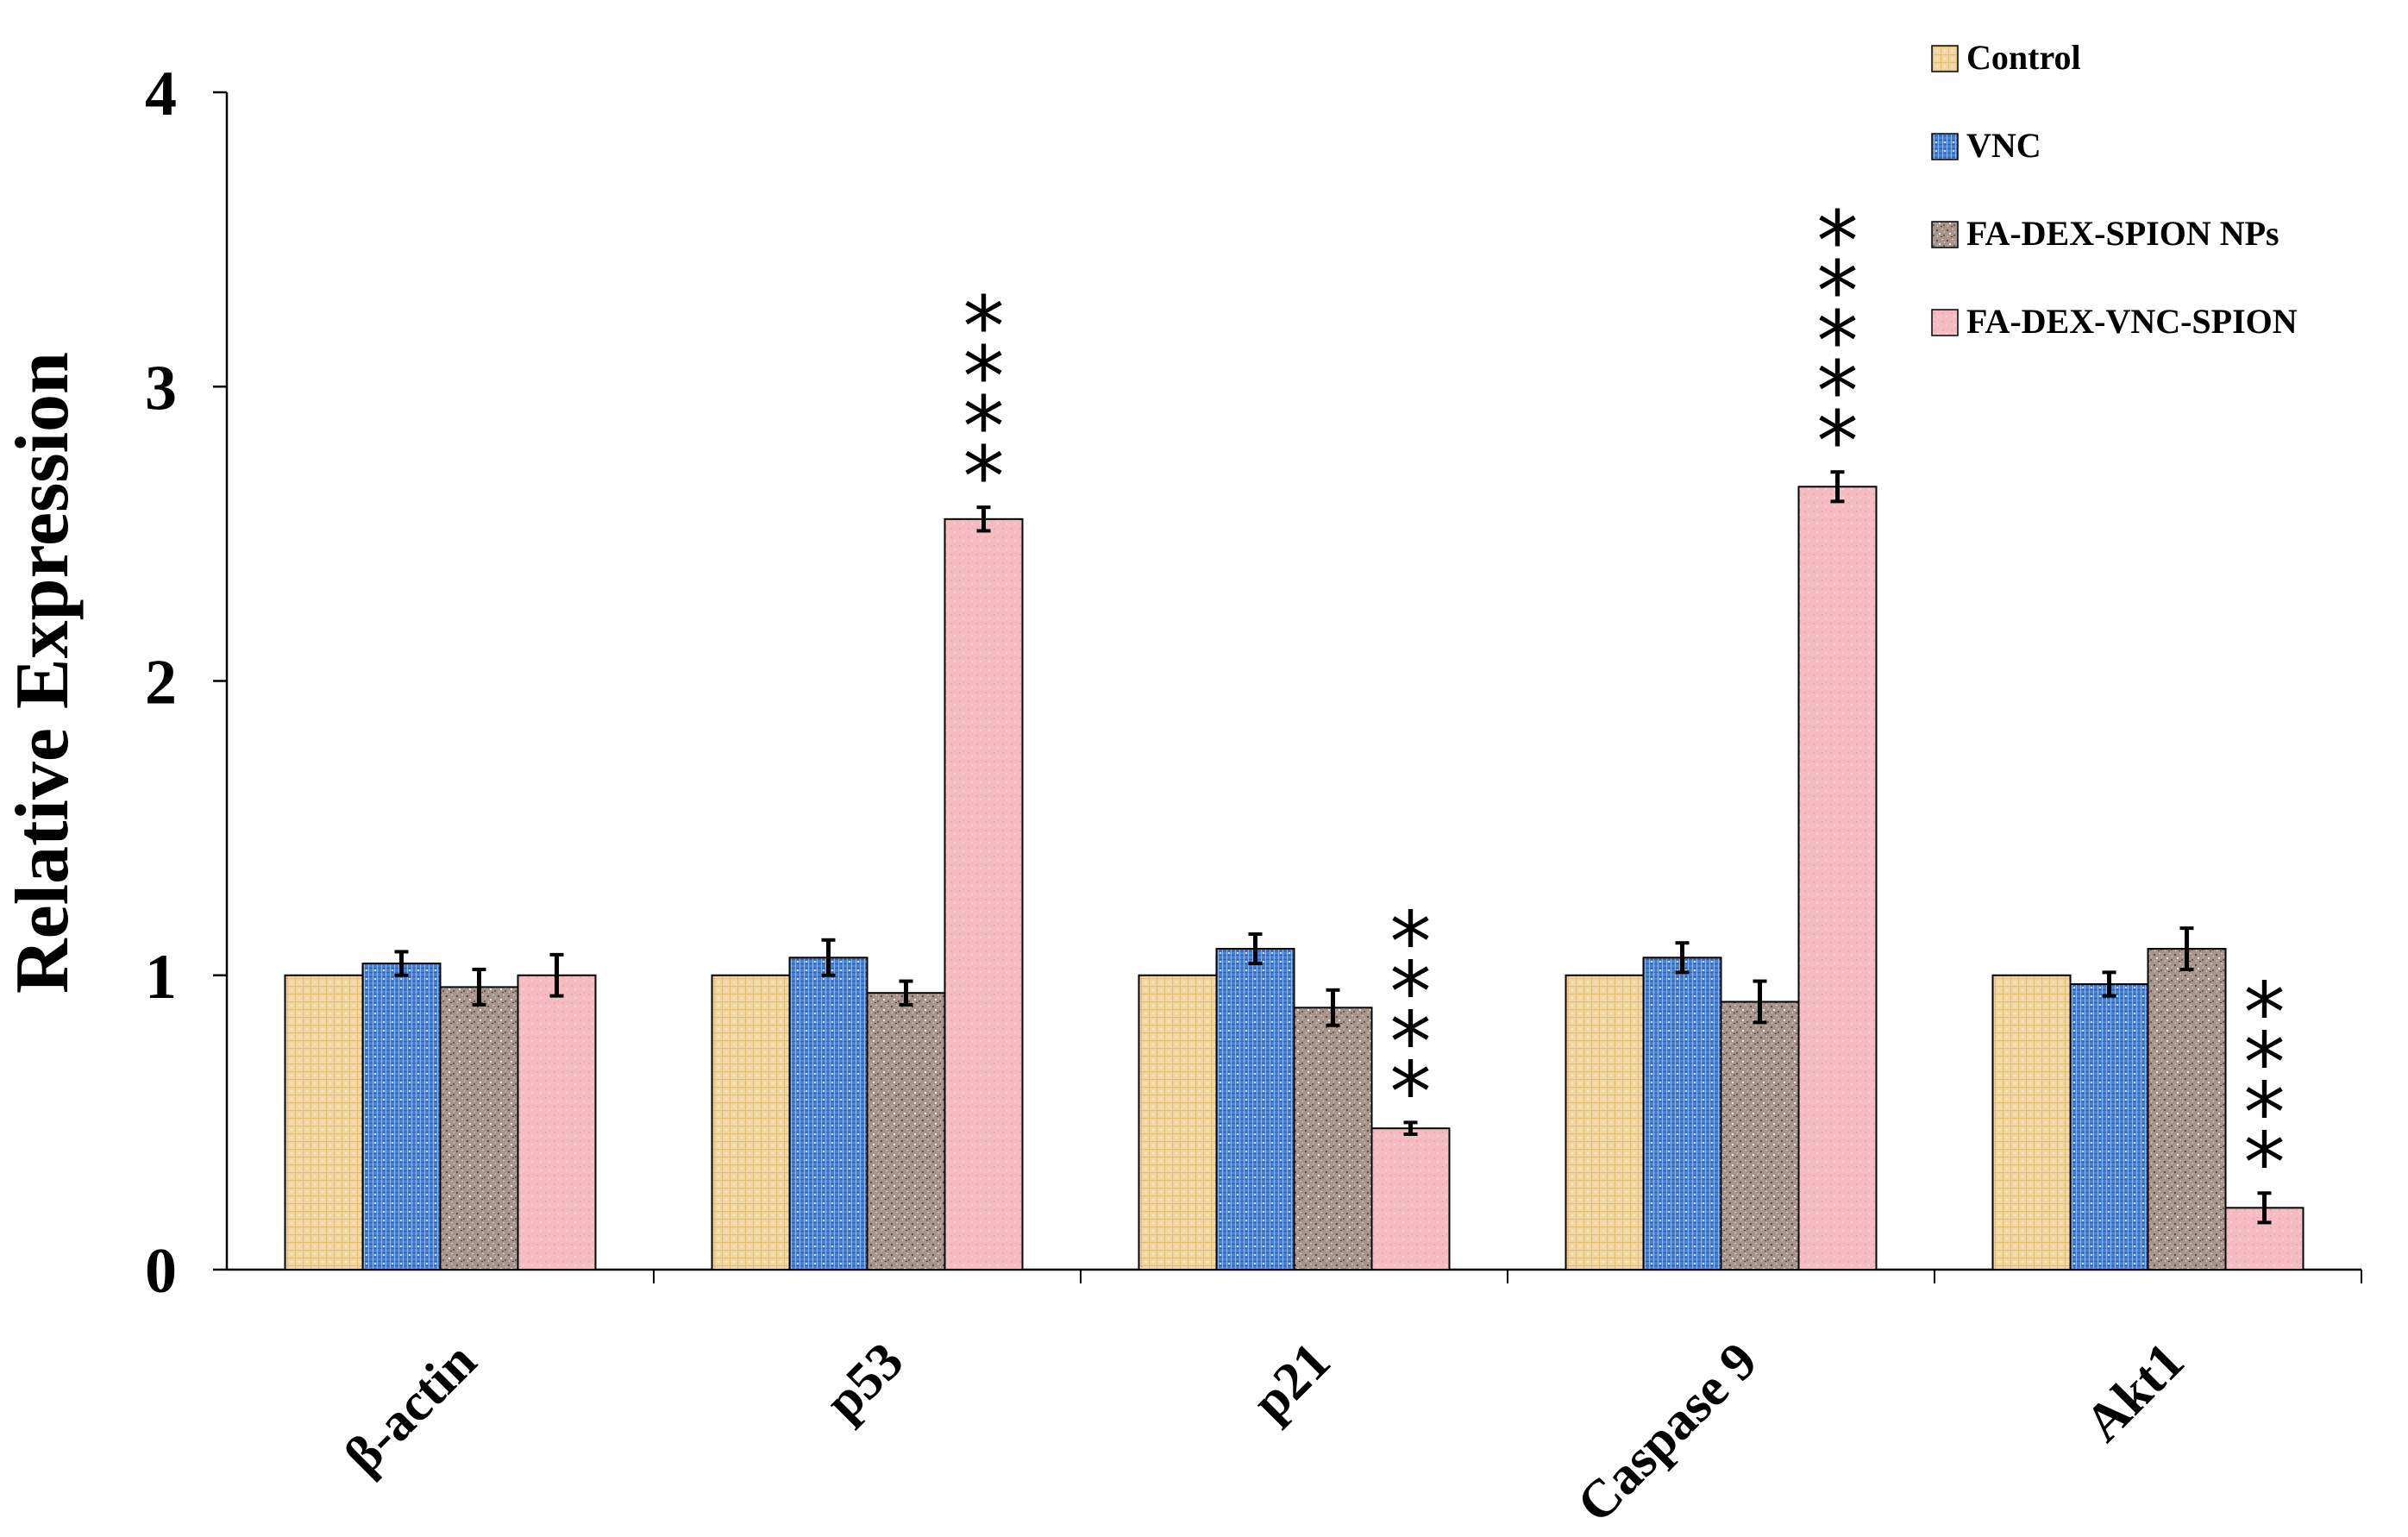 Image resolution: width=2408 pixels, height=1537 pixels. Describe the element at coordinates (2132, 321) in the screenshot. I see `legend-label: FA-DEX-VNC-SPION` at that location.